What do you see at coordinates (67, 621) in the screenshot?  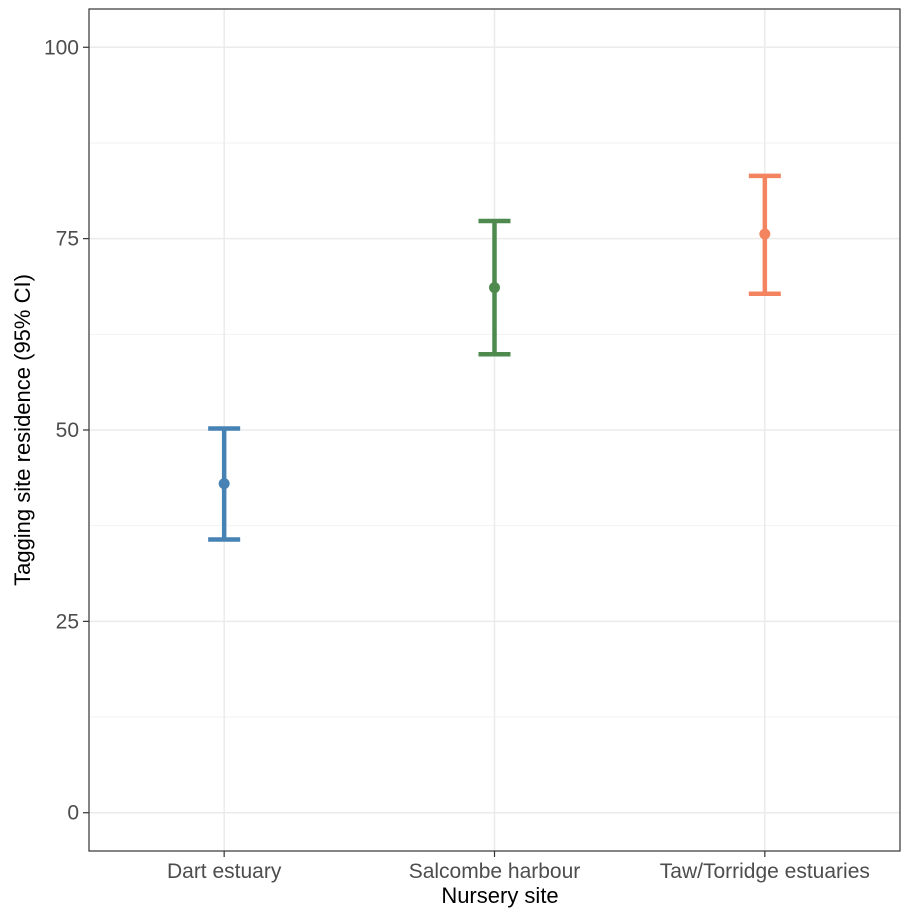 I see `y-tick-label: 25` at bounding box center [67, 621].